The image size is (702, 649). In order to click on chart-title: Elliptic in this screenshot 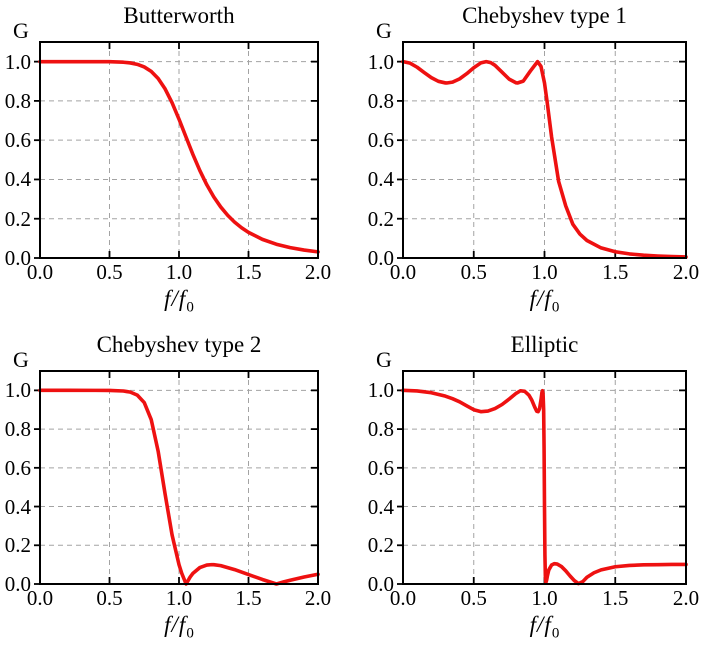, I will do `click(544, 344)`.